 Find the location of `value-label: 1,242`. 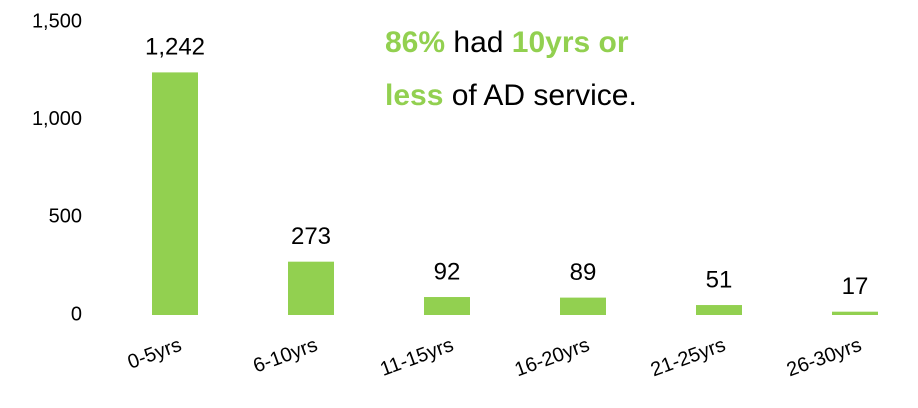

value-label: 1,242 is located at coordinates (175, 47).